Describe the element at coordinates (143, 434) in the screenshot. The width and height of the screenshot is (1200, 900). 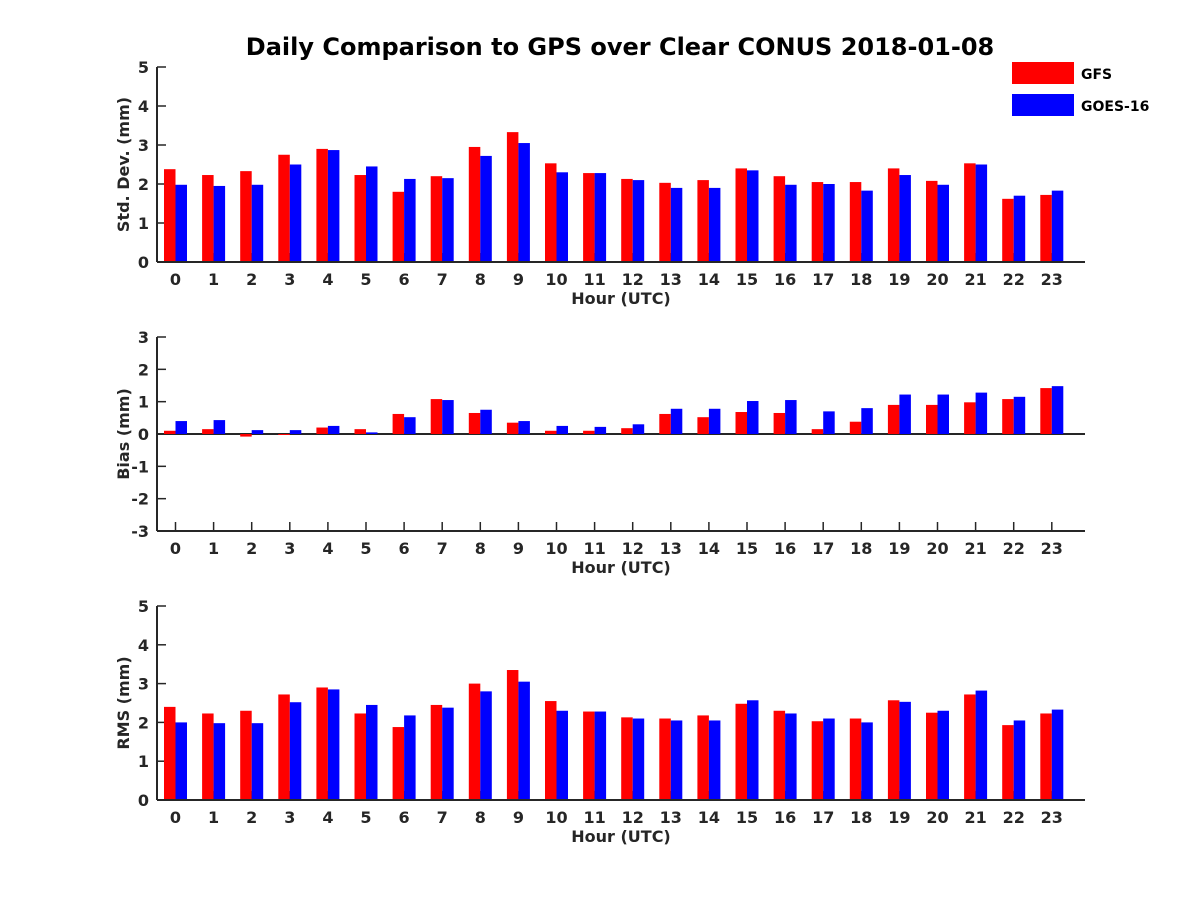
I see `y-tick-label: 0` at that location.